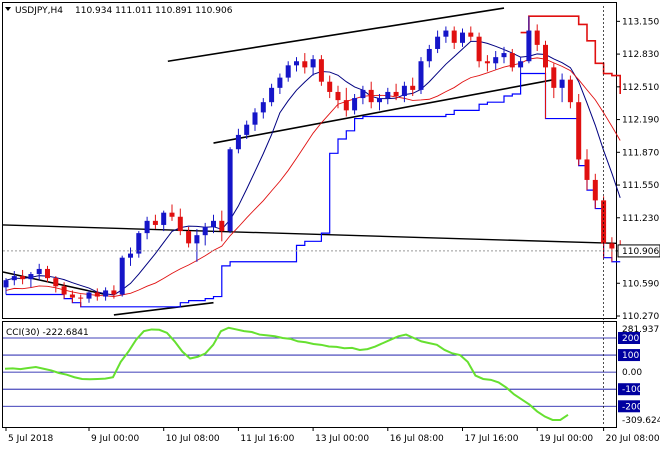 The image size is (660, 450). I want to click on cci-axis: 281.9371200 100 0.00 -100 -200 -309.6249, so click(639, 375).